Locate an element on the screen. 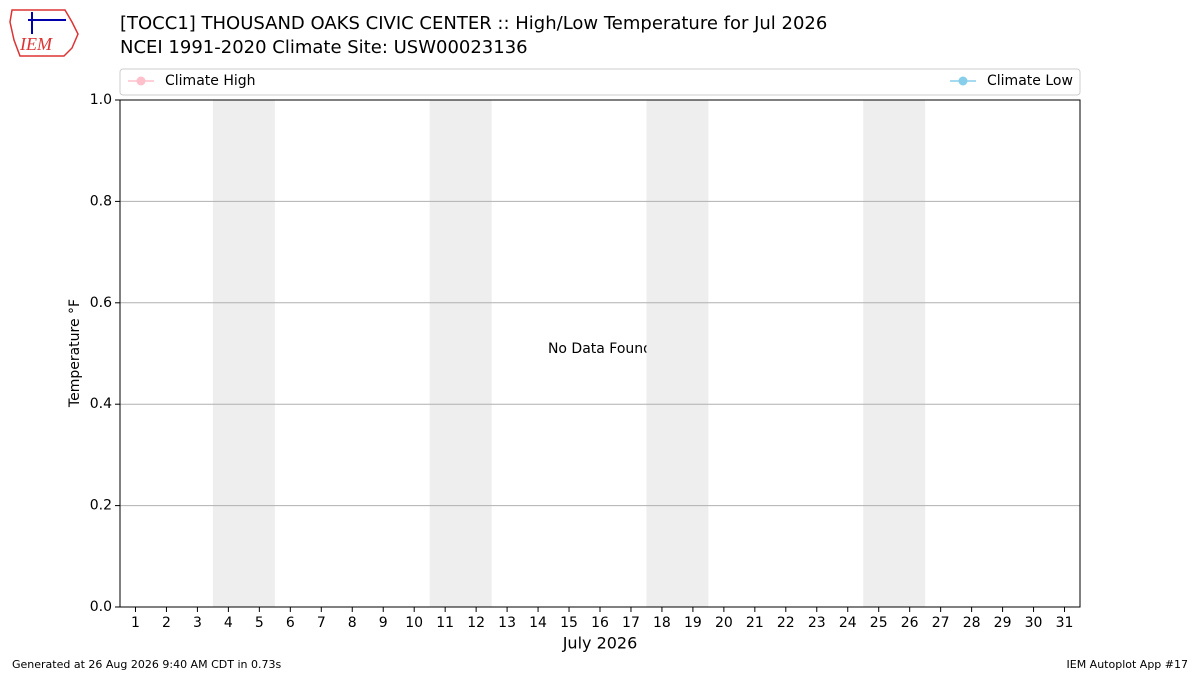 The height and width of the screenshot is (675, 1200). x-tick-label: 15 is located at coordinates (569, 623).